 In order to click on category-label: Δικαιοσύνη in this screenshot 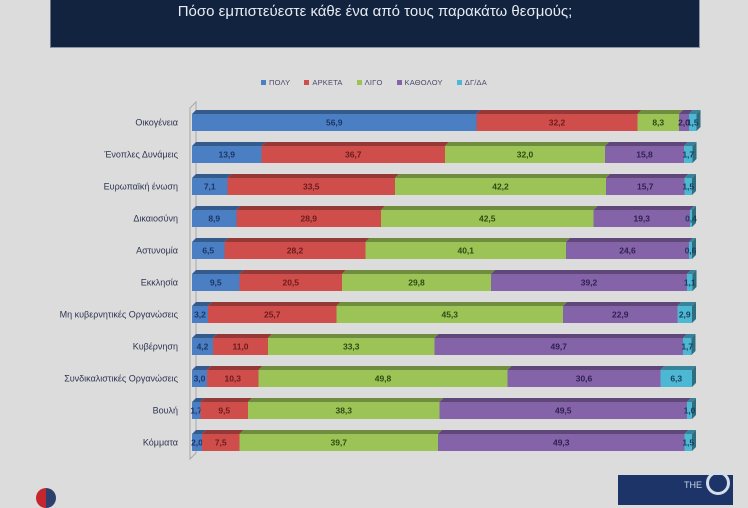, I will do `click(155, 219)`.